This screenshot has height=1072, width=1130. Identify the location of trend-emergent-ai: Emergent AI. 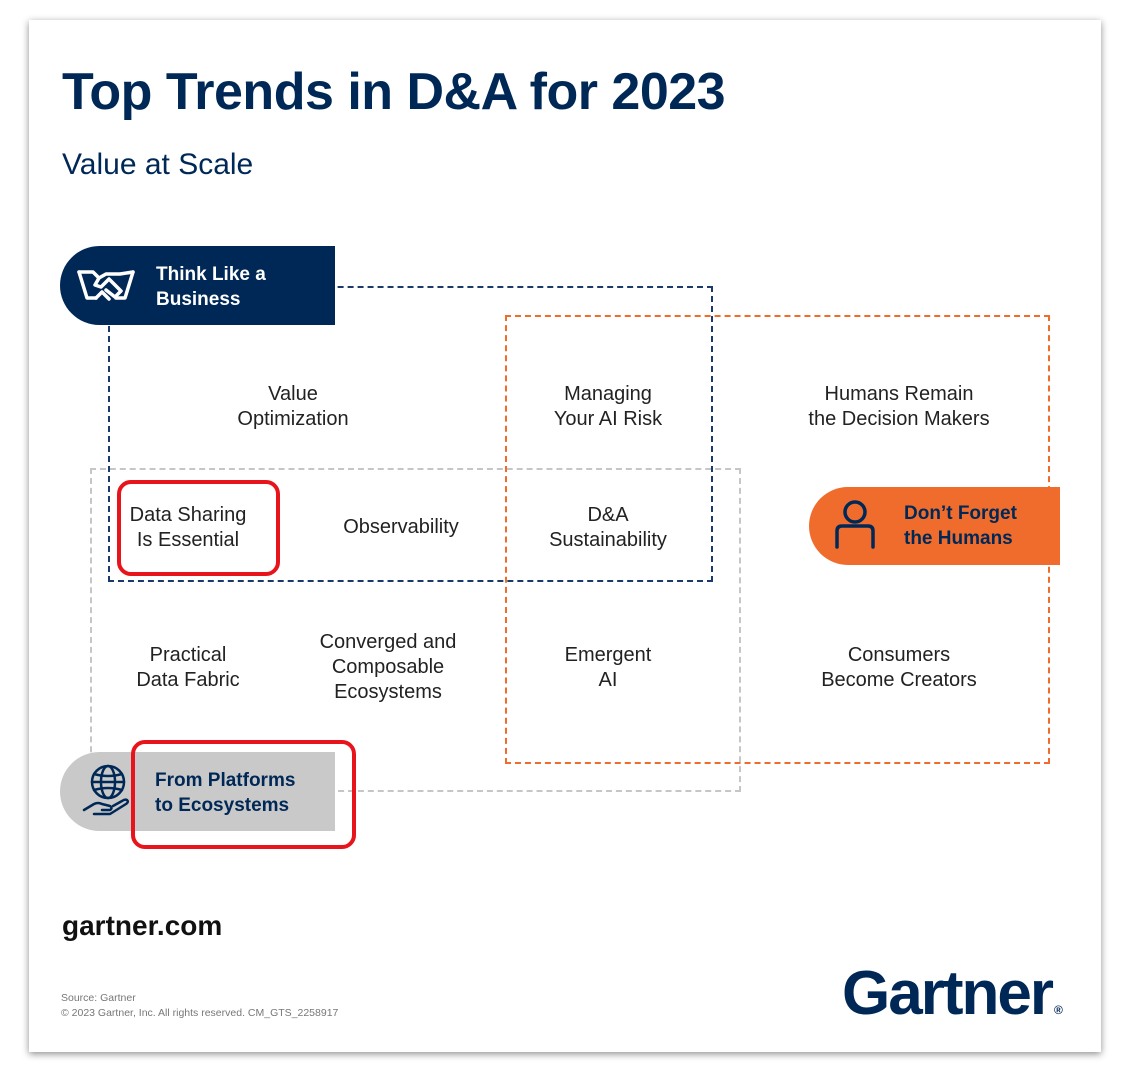
(608, 667).